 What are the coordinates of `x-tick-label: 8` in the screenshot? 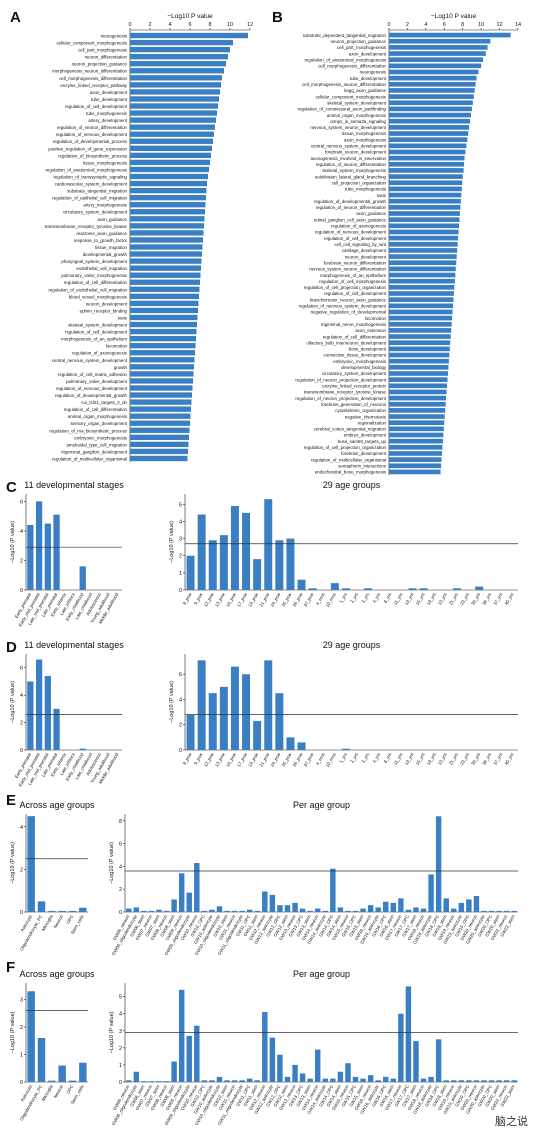 It's located at (462, 25).